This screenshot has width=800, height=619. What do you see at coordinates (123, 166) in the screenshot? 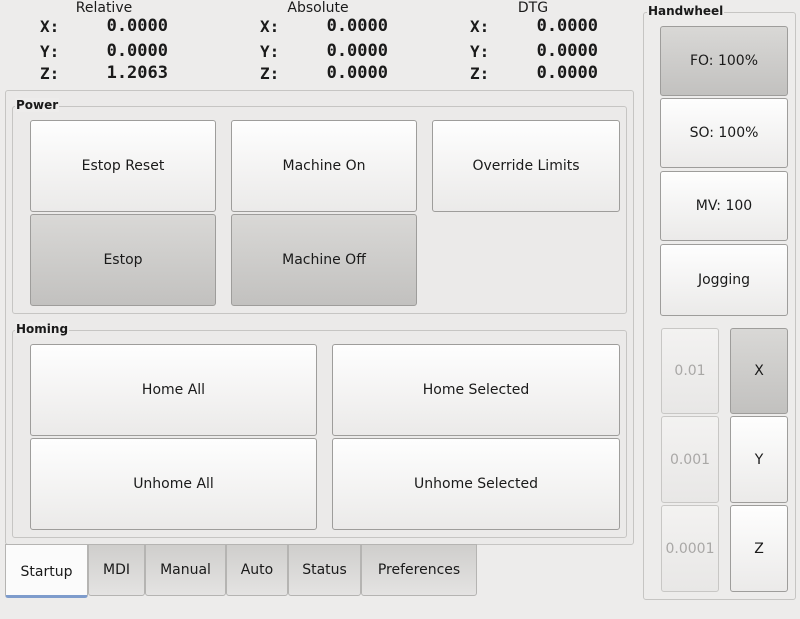
I see `estop-reset-button: Estop Reset` at bounding box center [123, 166].